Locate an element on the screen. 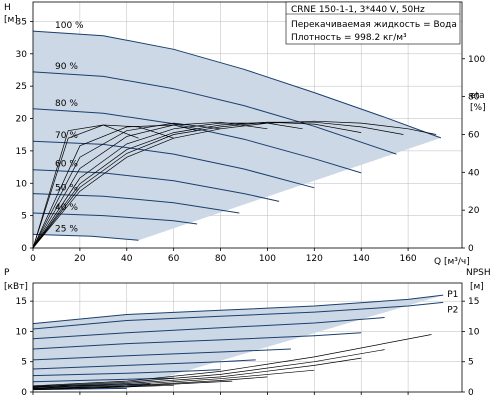 Image resolution: width=500 pixels, height=400 pixels. h-tick-label: 25 is located at coordinates (21, 87).